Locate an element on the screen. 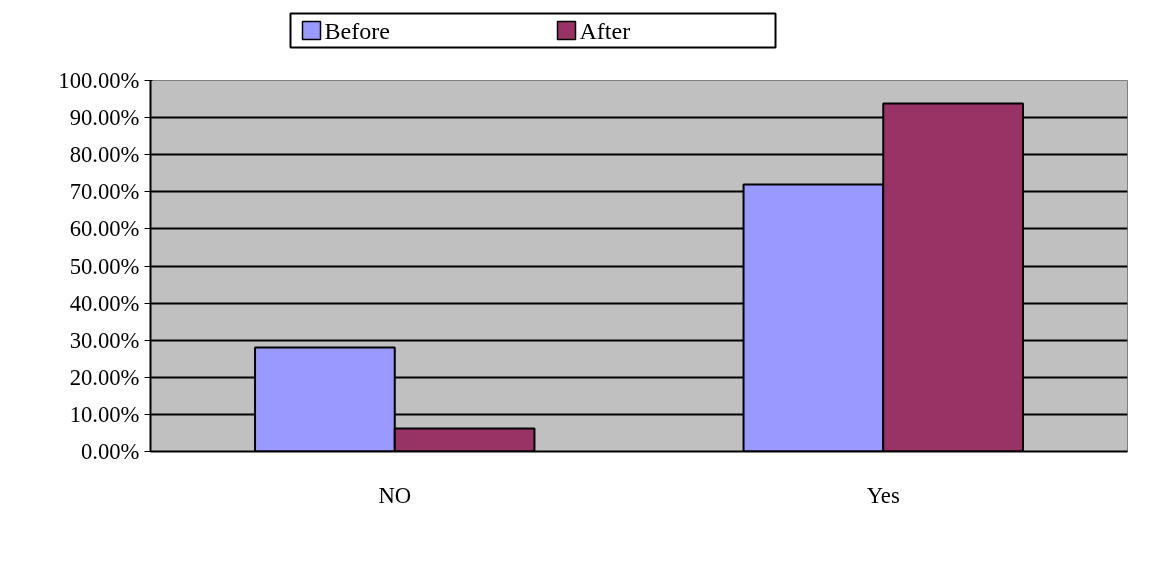 This screenshot has width=1152, height=565. y-tick-label: 80.00% is located at coordinates (104, 155).